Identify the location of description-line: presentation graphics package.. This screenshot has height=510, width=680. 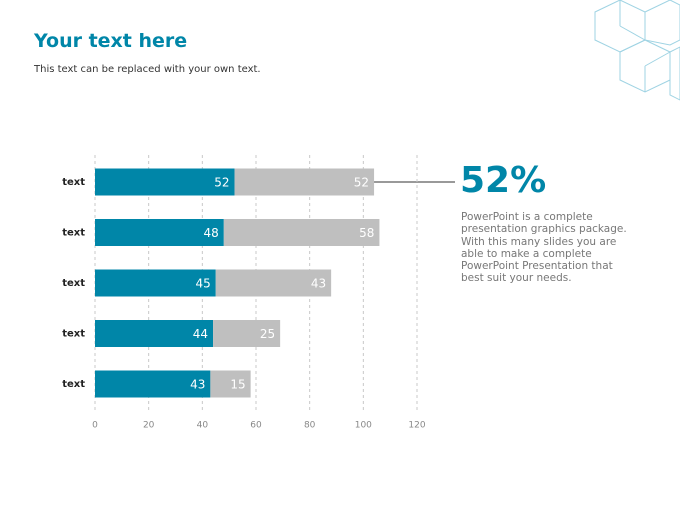
(544, 229).